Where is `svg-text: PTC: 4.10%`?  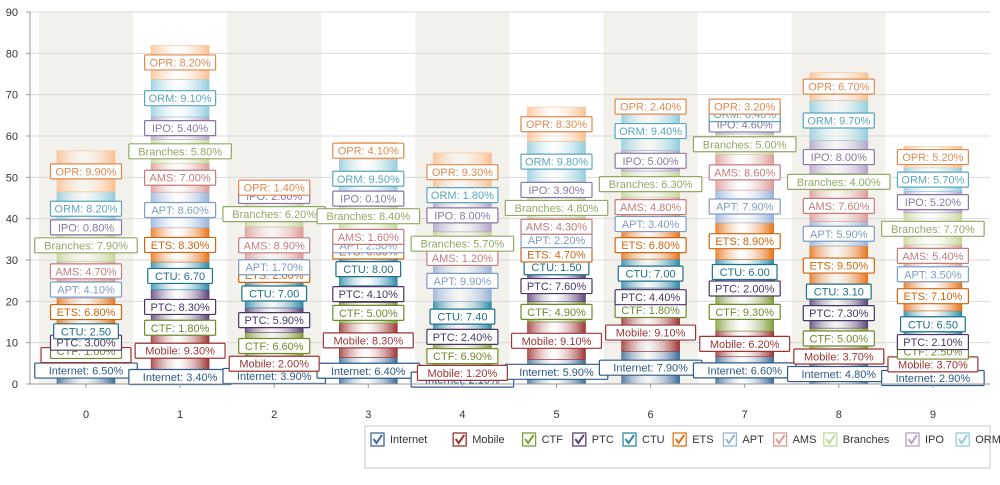
svg-text: PTC: 4.10% is located at coordinates (369, 295).